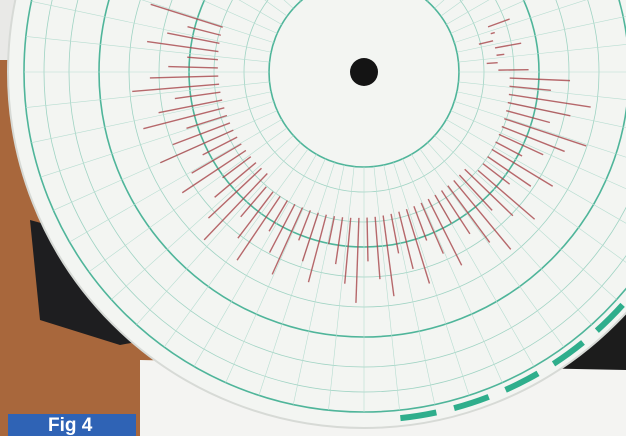 The image size is (626, 436). What do you see at coordinates (72, 425) in the screenshot?
I see `caption-box: Fig 4` at bounding box center [72, 425].